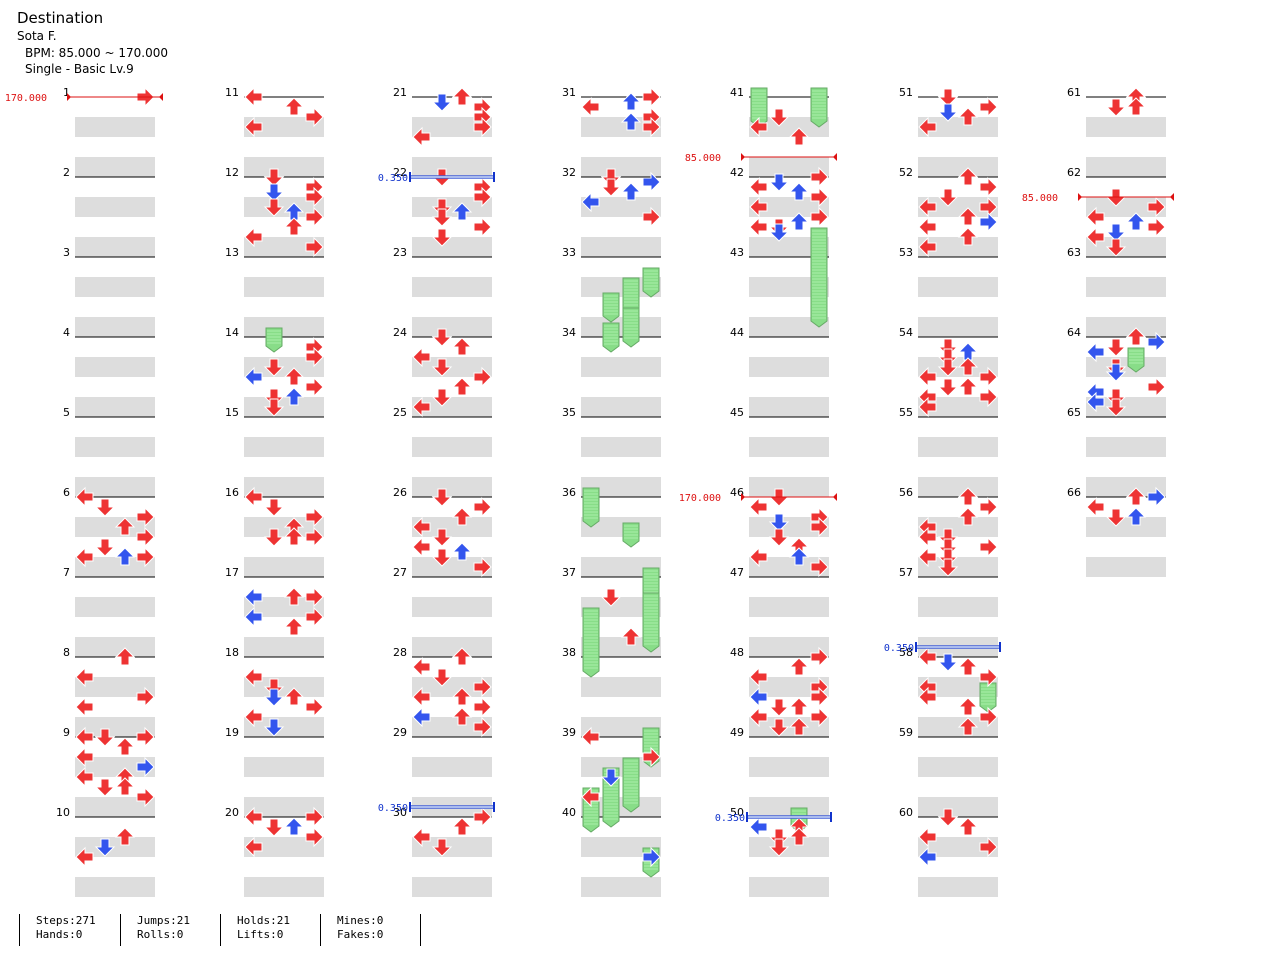 The image size is (1280, 961). Describe the element at coordinates (906, 572) in the screenshot. I see `measure-number: 57` at that location.